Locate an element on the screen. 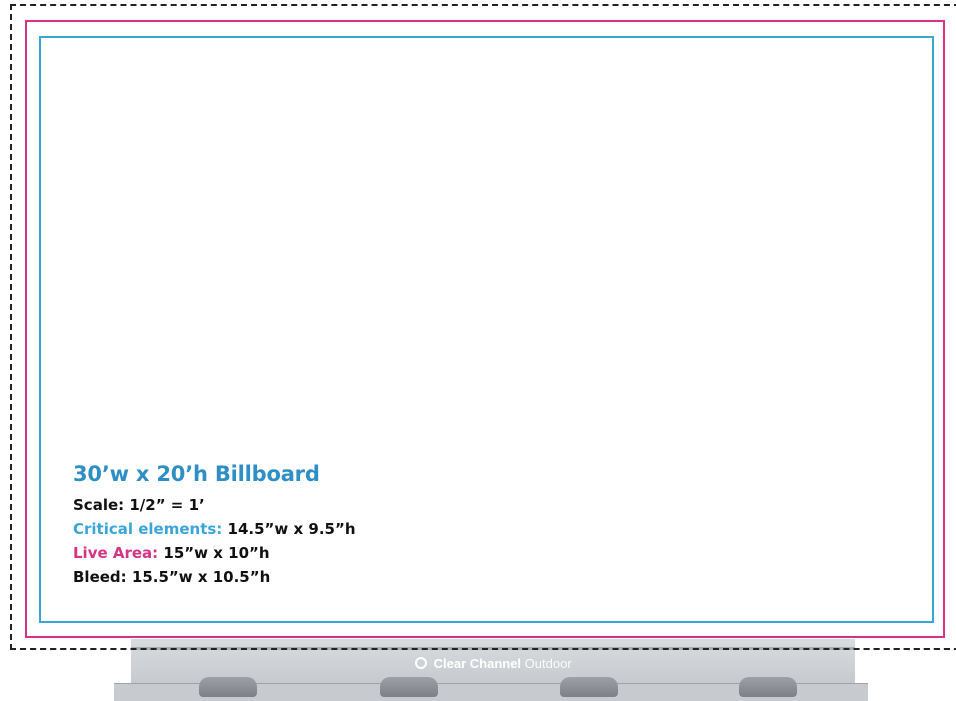 The image size is (956, 701). billboard-title: 30’w x 20’h Billboard is located at coordinates (196, 474).